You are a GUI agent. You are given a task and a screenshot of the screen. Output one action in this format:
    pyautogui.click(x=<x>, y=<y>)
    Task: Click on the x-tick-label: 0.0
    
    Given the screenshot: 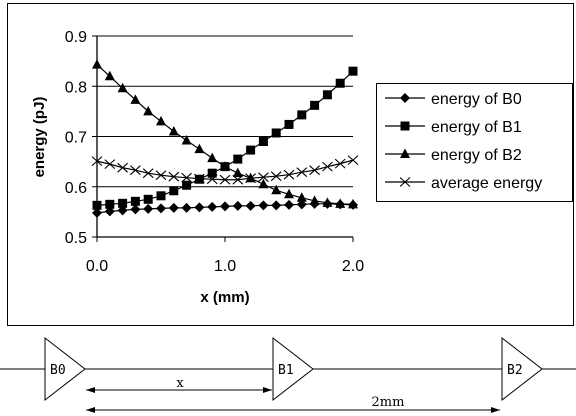 What is the action you would take?
    pyautogui.click(x=97, y=266)
    